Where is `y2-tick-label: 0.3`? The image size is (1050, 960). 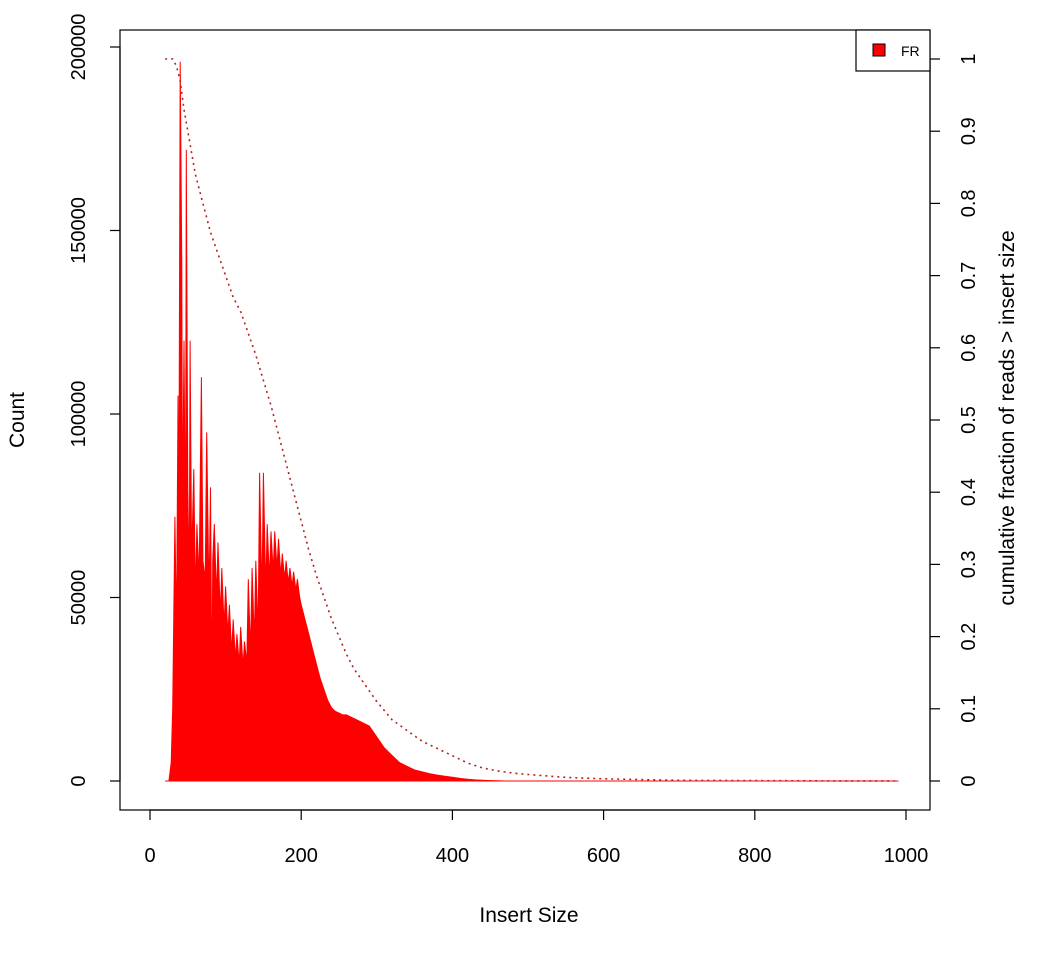 y2-tick-label: 0.3 is located at coordinates (969, 564).